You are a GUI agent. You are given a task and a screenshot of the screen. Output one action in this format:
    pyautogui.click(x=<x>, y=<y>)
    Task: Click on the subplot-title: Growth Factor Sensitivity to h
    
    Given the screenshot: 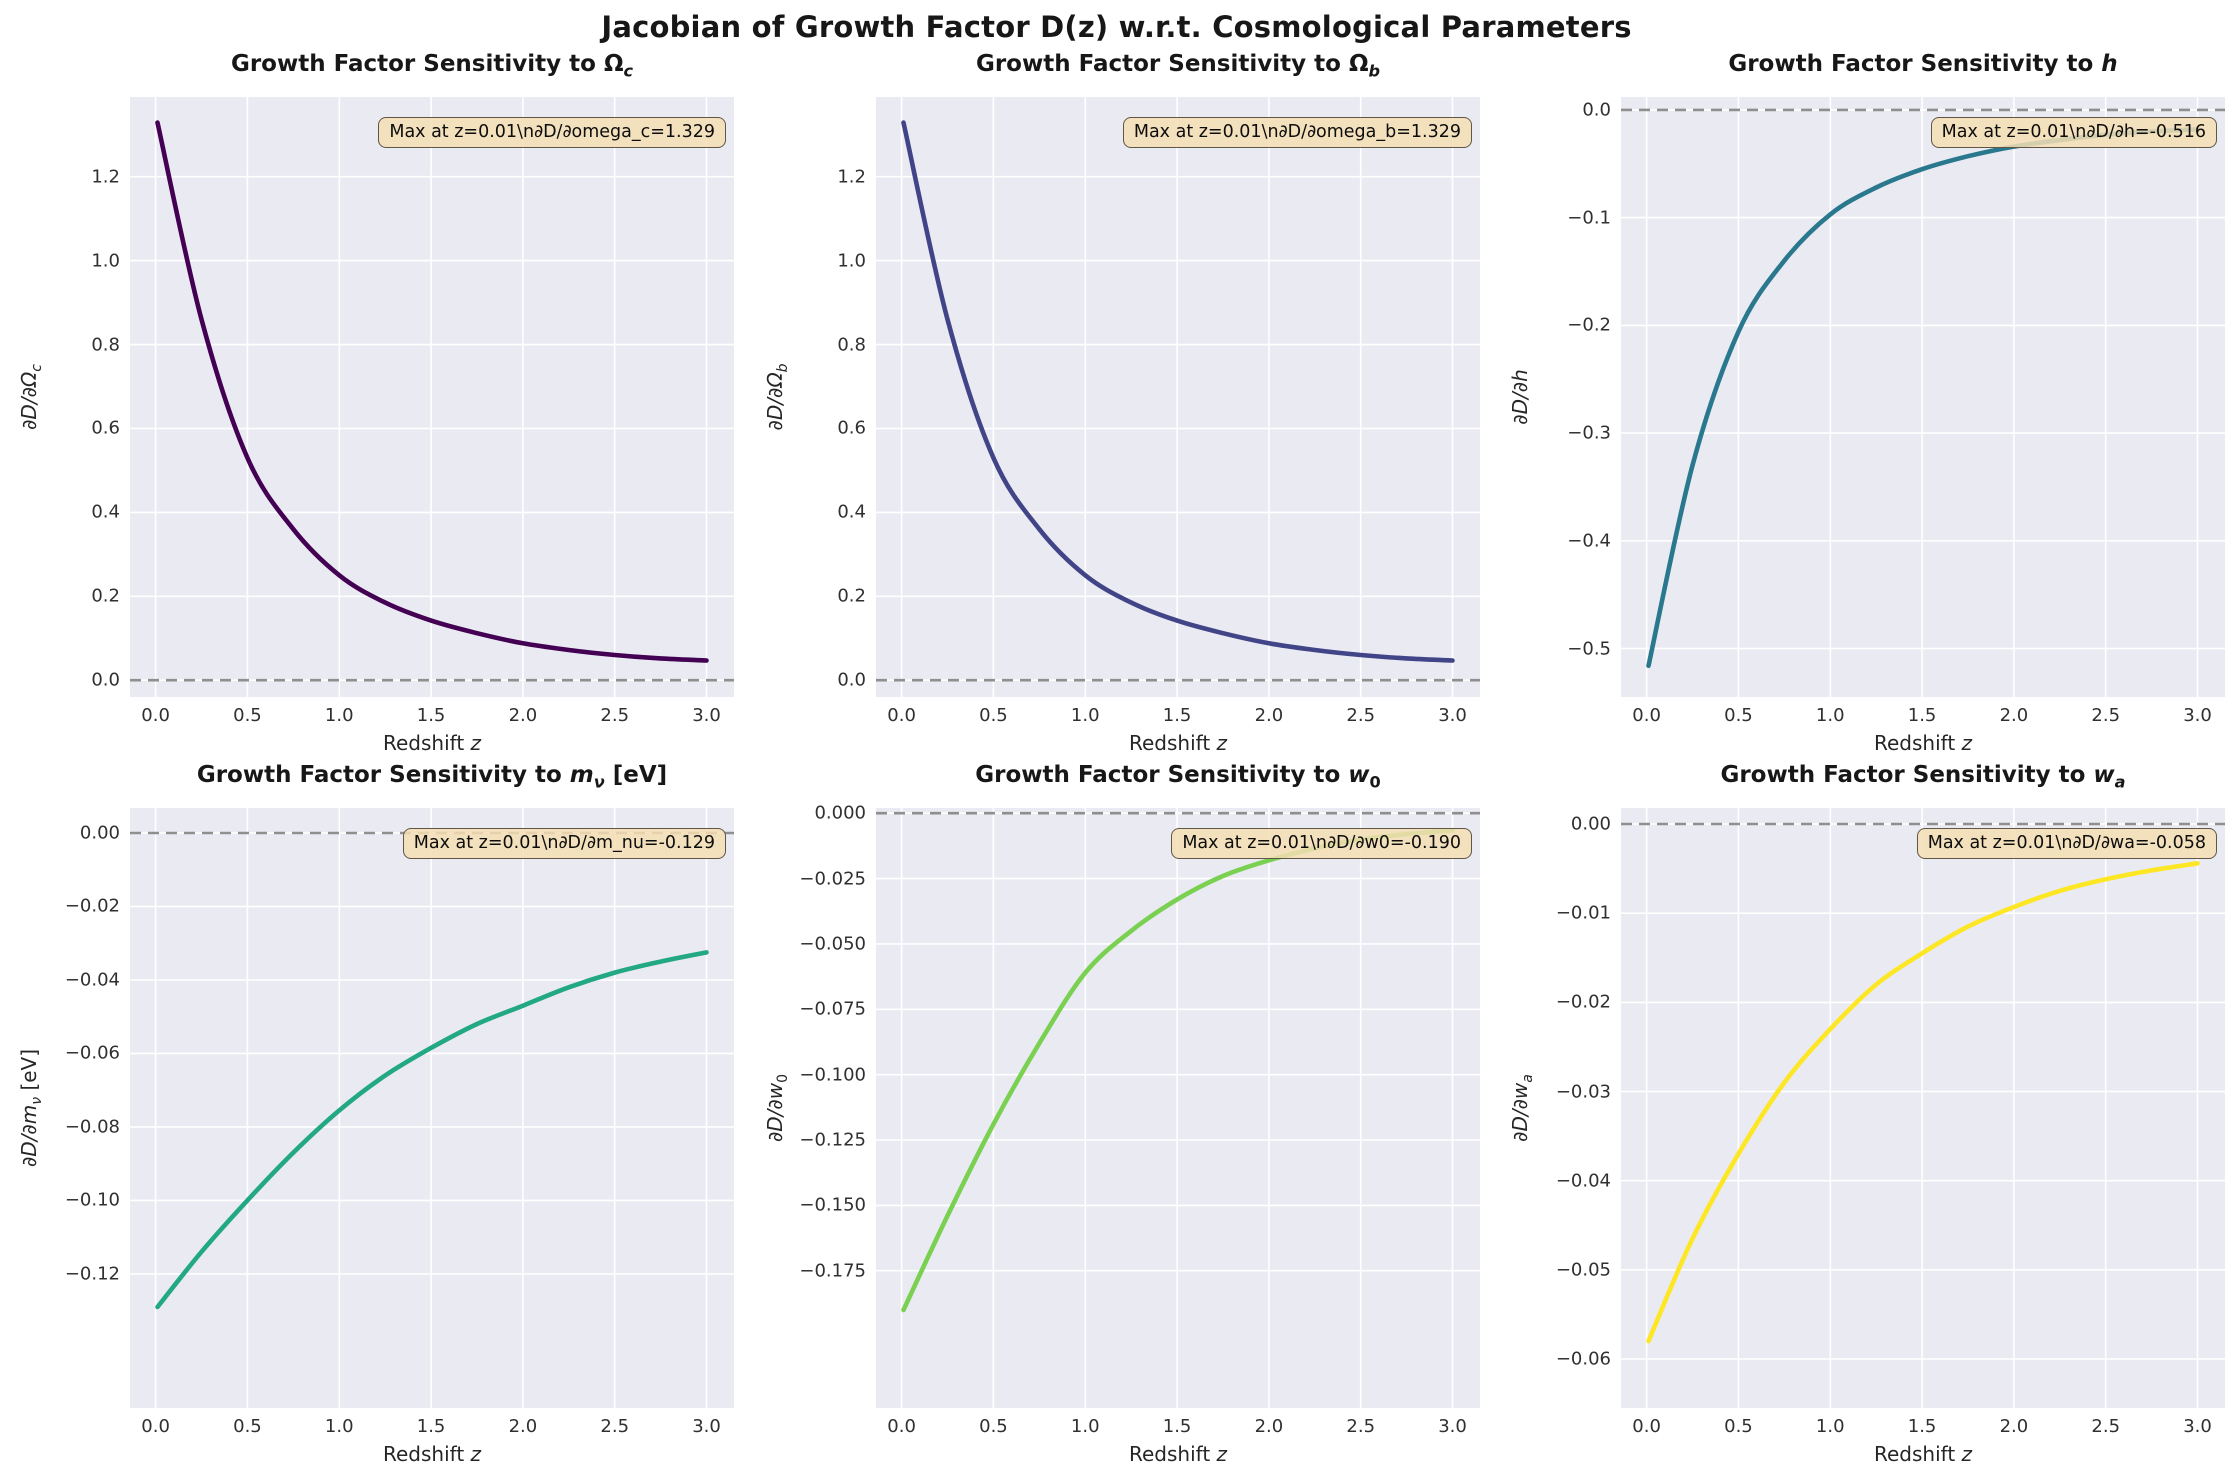 What is the action you would take?
    pyautogui.click(x=1923, y=64)
    